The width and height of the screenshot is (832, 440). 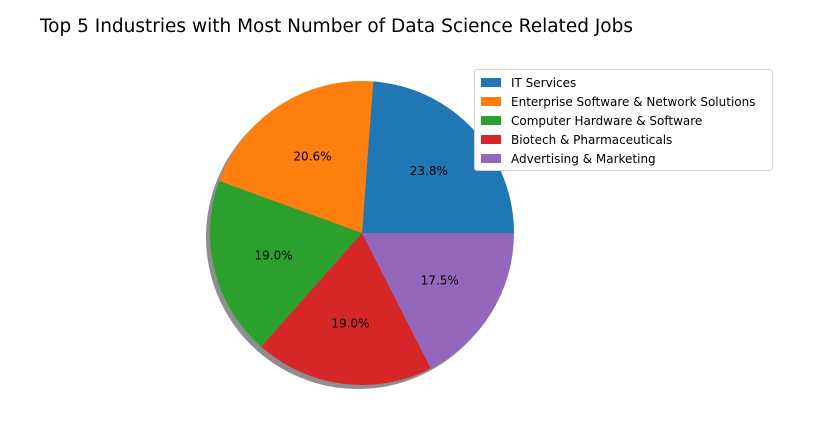 What do you see at coordinates (607, 120) in the screenshot?
I see `legend-label: Computer Hardware & Software` at bounding box center [607, 120].